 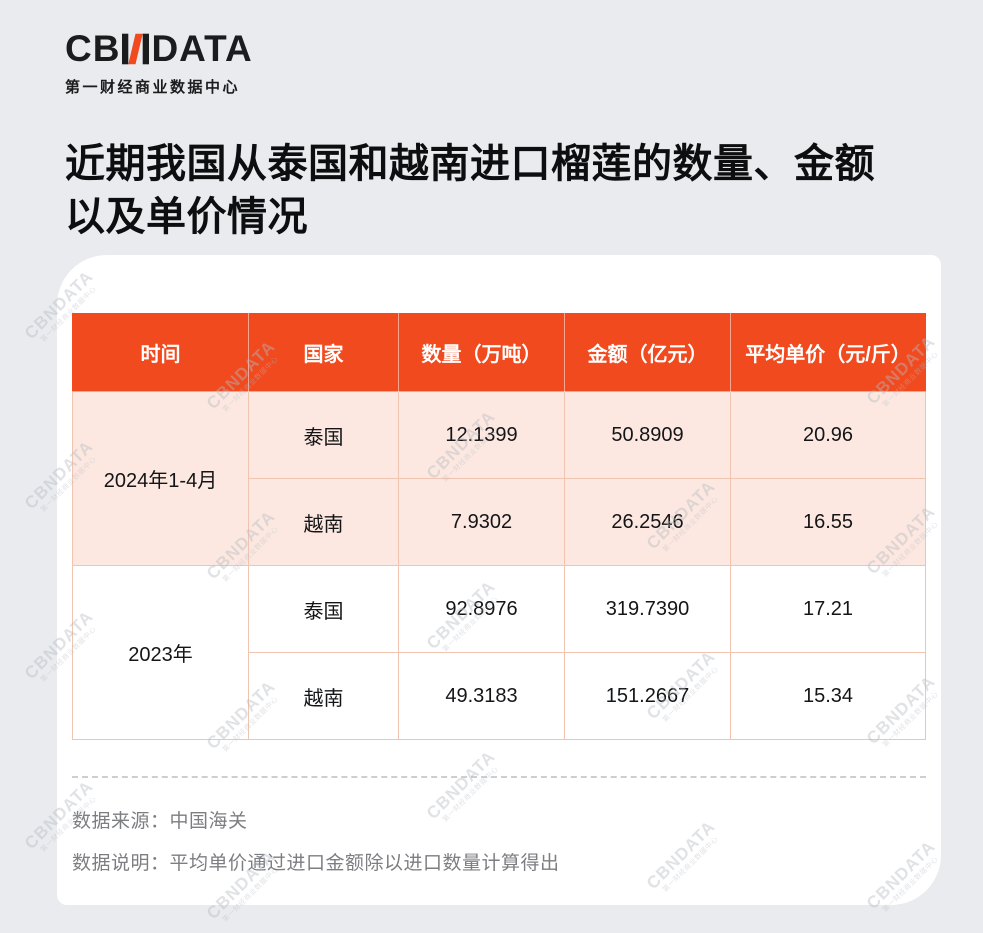 What do you see at coordinates (647, 435) in the screenshot?
I see `amount-cell: 50.8909` at bounding box center [647, 435].